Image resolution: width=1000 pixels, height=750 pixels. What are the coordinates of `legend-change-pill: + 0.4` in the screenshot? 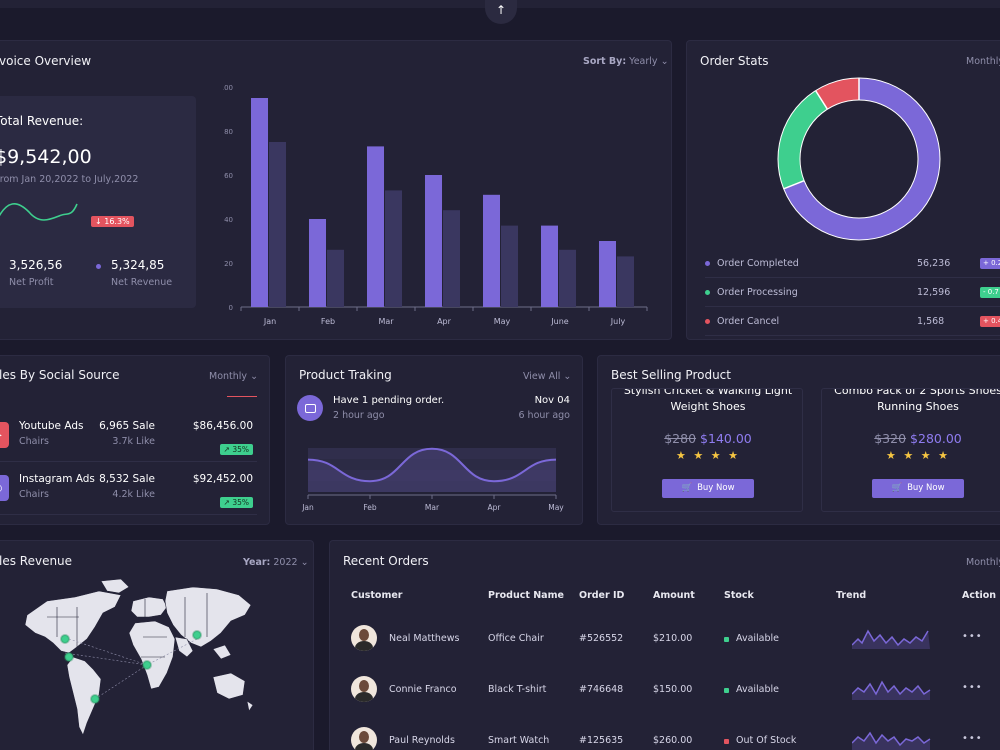 It's located at (990, 321).